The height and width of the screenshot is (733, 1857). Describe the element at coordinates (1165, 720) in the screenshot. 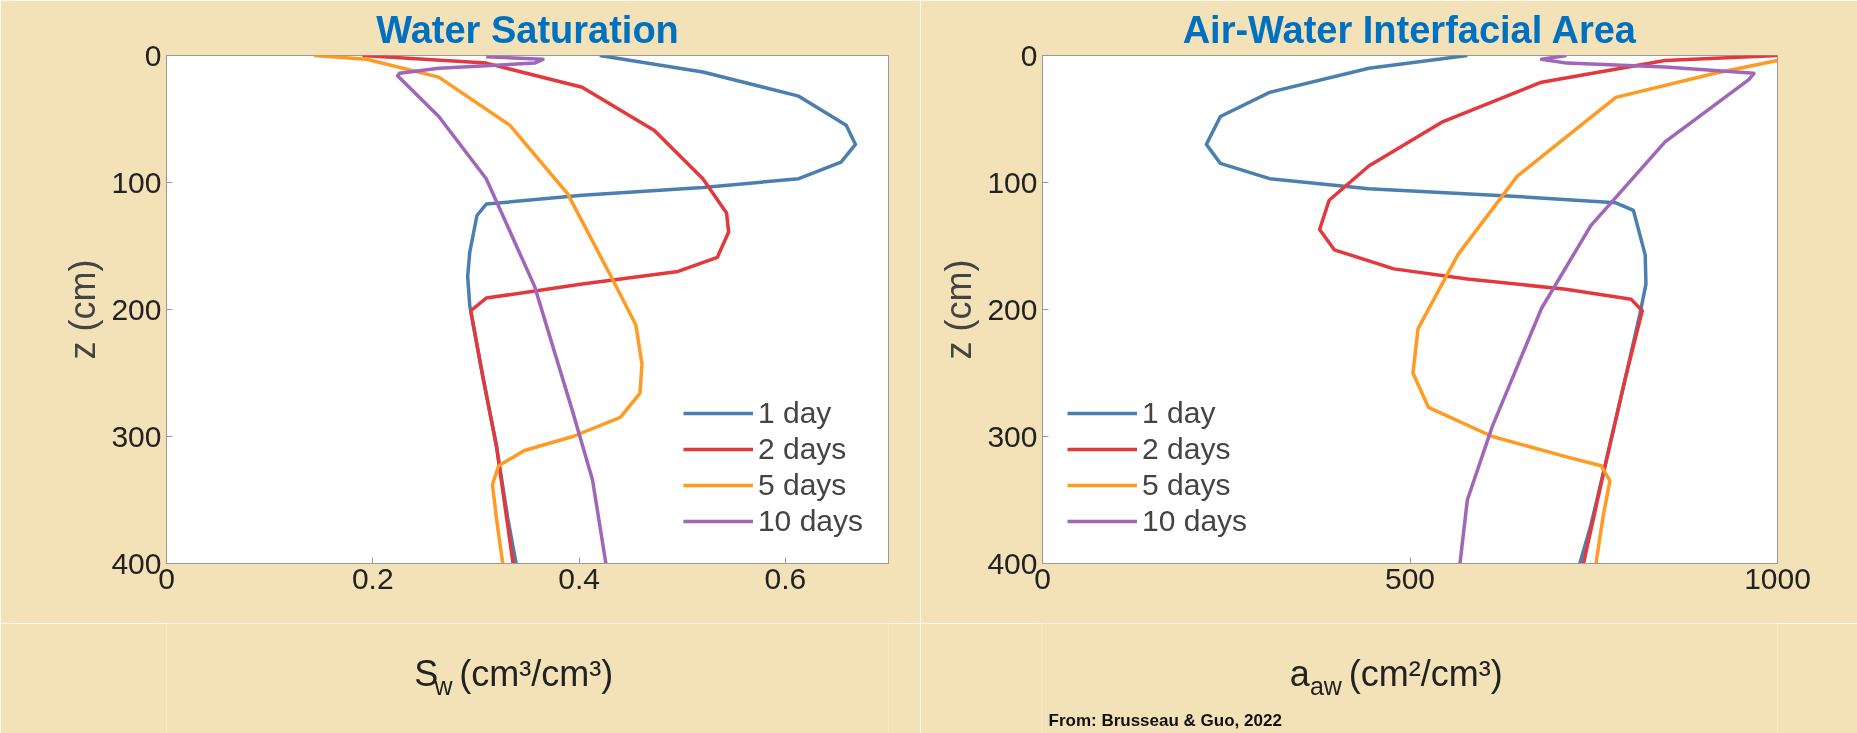

I see `text: From: Brusseau & Guo, 2022` at that location.